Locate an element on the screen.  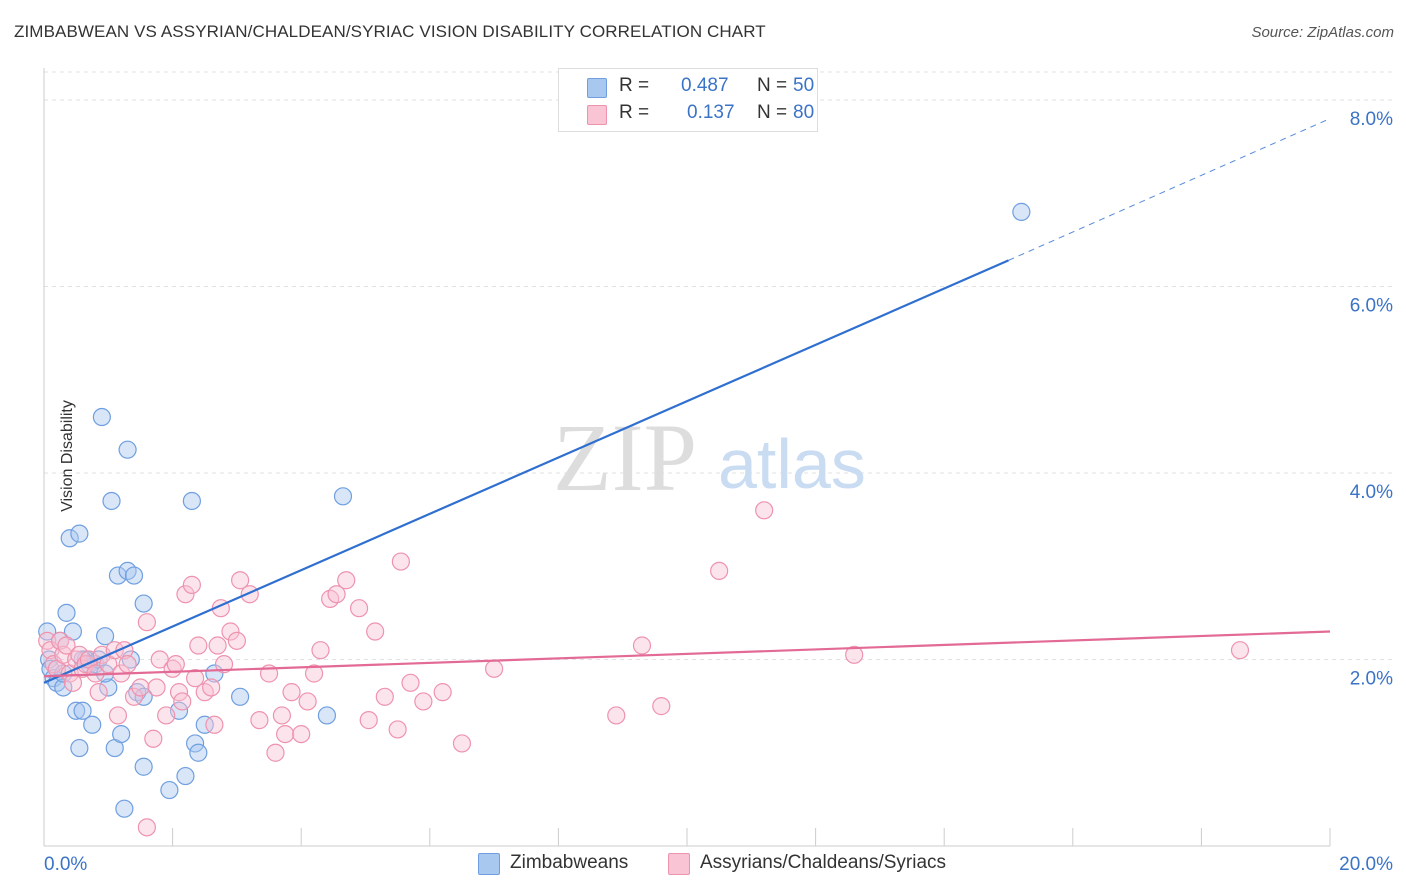
y-tick-labels: 2.0% 4.0% 6.0% 8.0% is located at coordinates (1371, 399).